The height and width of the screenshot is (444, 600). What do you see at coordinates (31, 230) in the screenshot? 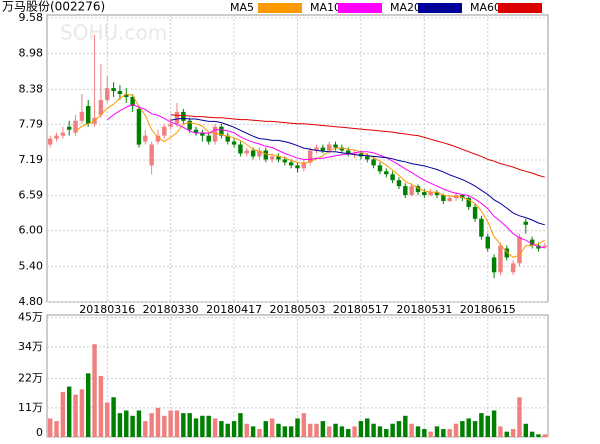
I see `y-tick-label: 6.00` at bounding box center [31, 230].